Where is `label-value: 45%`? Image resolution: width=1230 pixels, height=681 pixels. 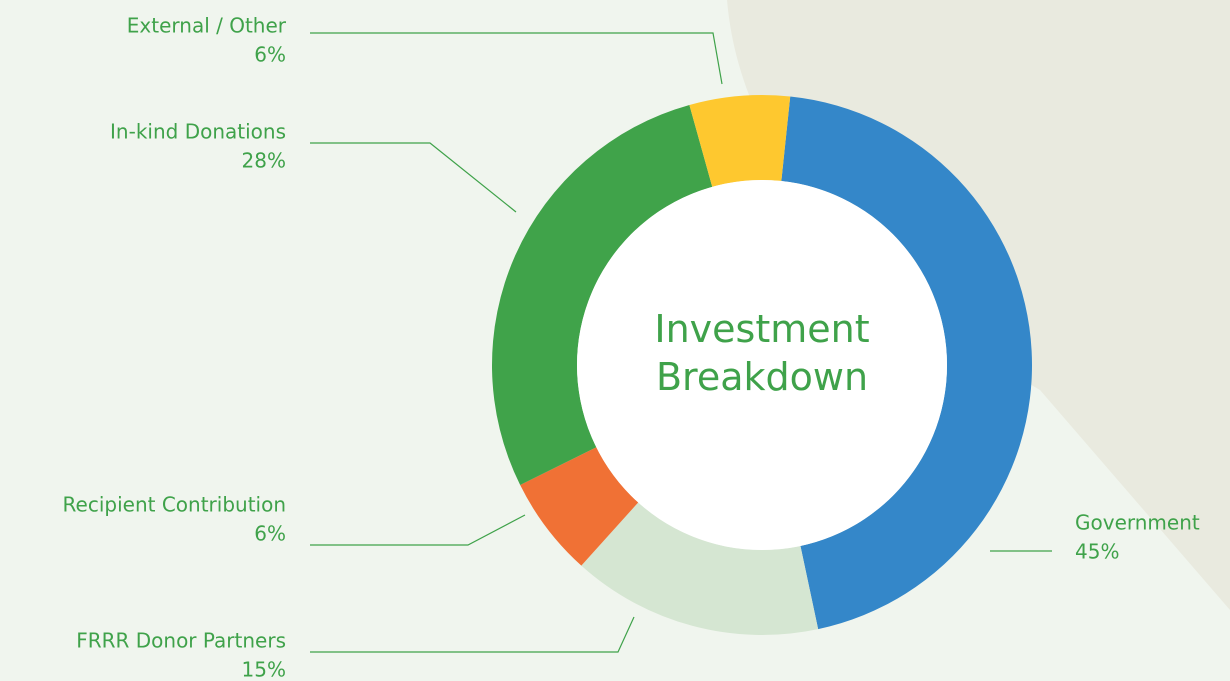 label-value: 45% is located at coordinates (1097, 552).